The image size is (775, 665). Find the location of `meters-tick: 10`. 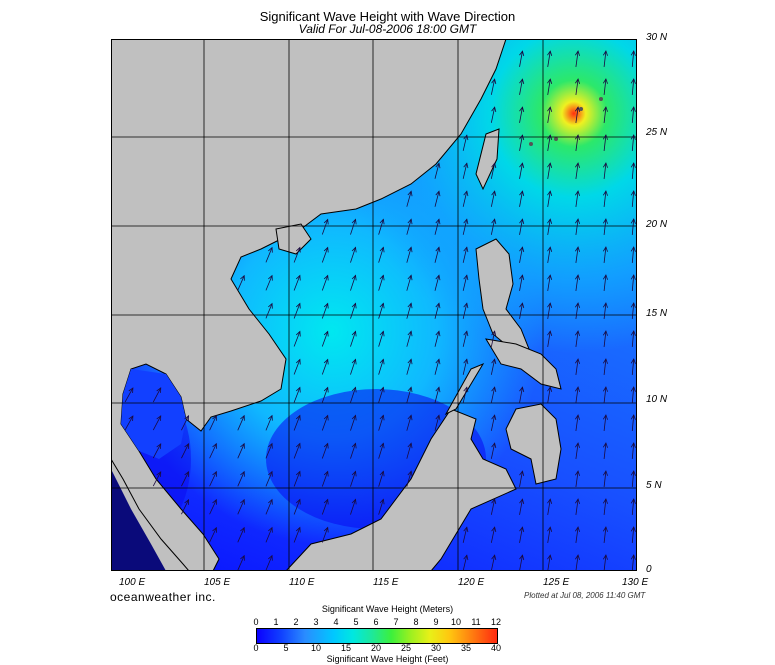

meters-tick: 10 is located at coordinates (456, 622).